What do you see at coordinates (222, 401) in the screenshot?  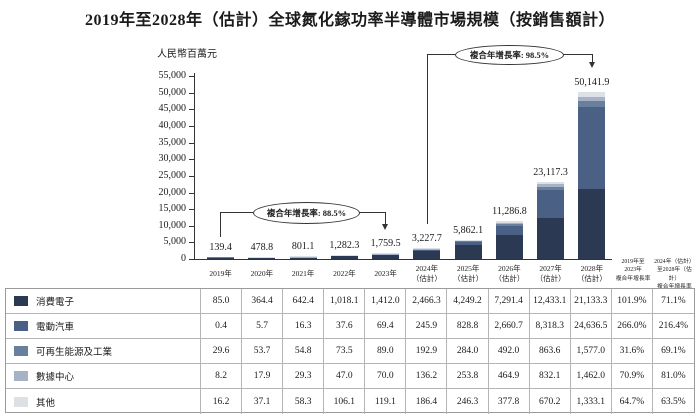 I see `table-cell: 16.2` at bounding box center [222, 401].